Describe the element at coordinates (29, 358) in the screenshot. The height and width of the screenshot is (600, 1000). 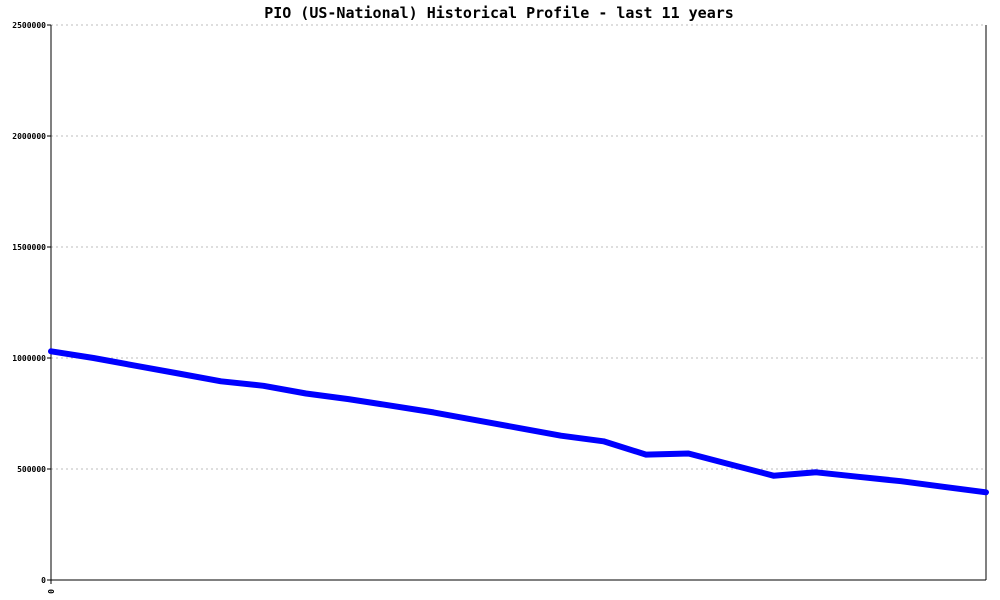
I see `y-tick-label-2: 1000000` at that location.